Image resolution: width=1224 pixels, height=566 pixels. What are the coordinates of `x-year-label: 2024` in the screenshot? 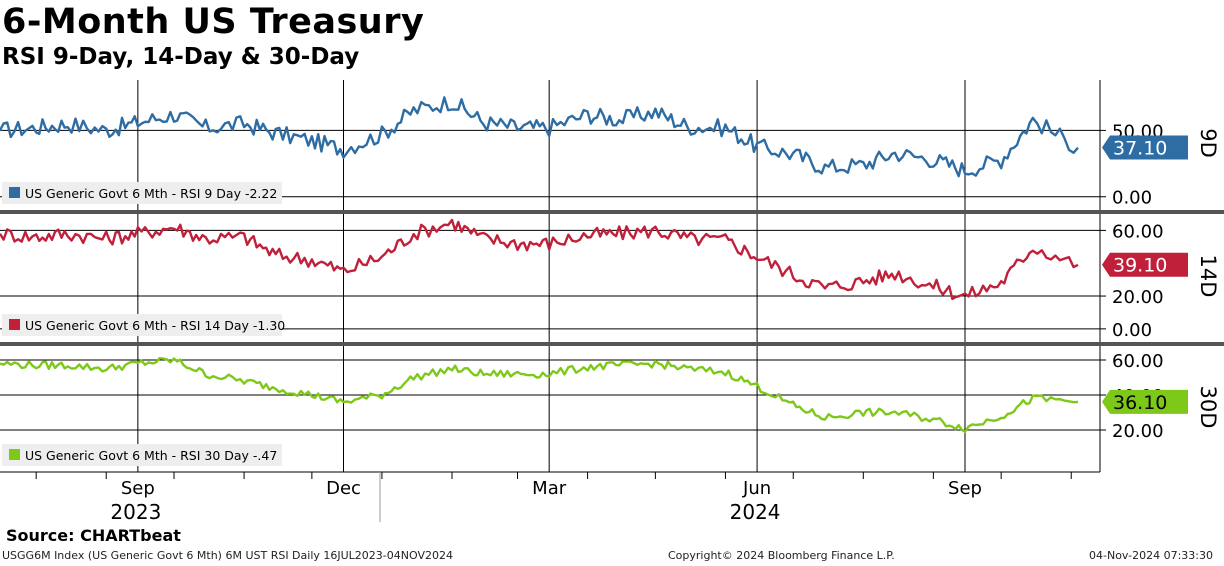 It's located at (755, 512).